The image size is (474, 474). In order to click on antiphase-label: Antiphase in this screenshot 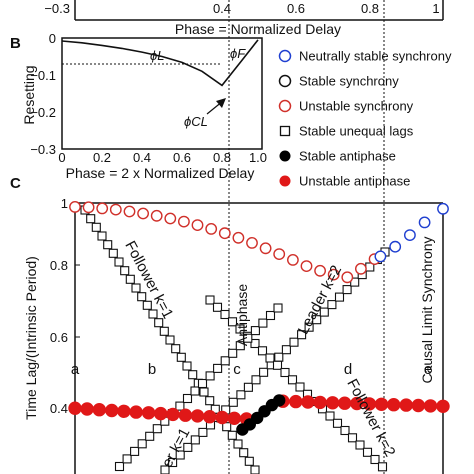, I will do `click(242, 315)`.